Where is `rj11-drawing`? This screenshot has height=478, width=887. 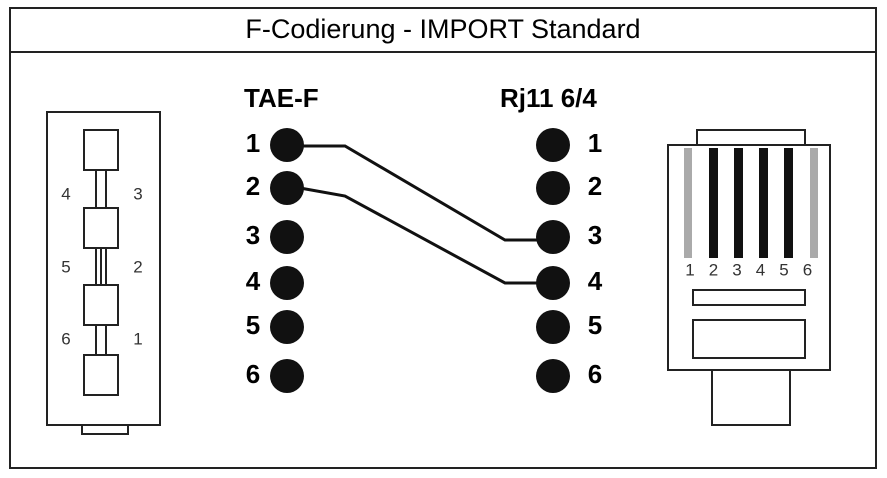 rj11-drawing is located at coordinates (749, 277).